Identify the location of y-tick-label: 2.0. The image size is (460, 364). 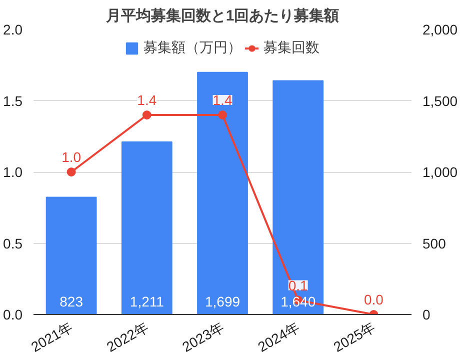
(13, 30).